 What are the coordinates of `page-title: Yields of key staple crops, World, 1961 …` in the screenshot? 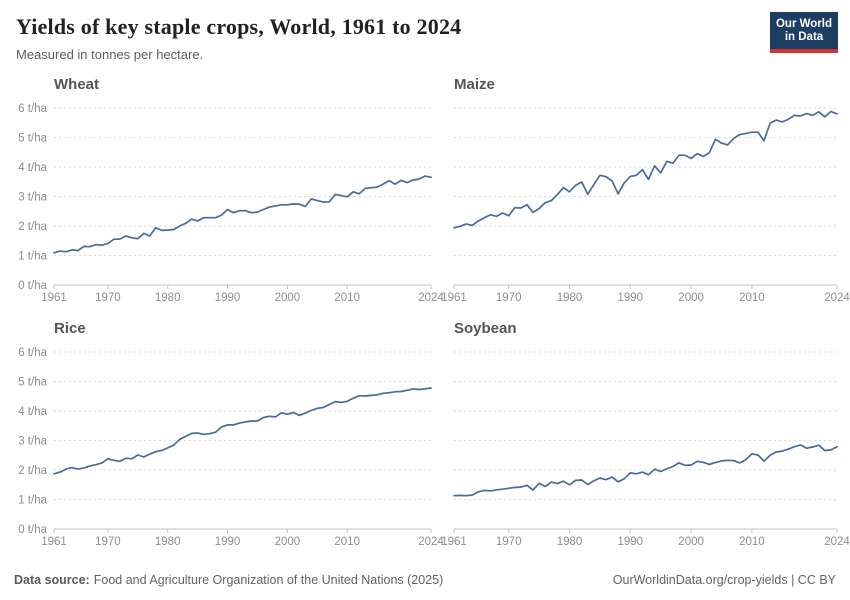 It's located at (239, 26).